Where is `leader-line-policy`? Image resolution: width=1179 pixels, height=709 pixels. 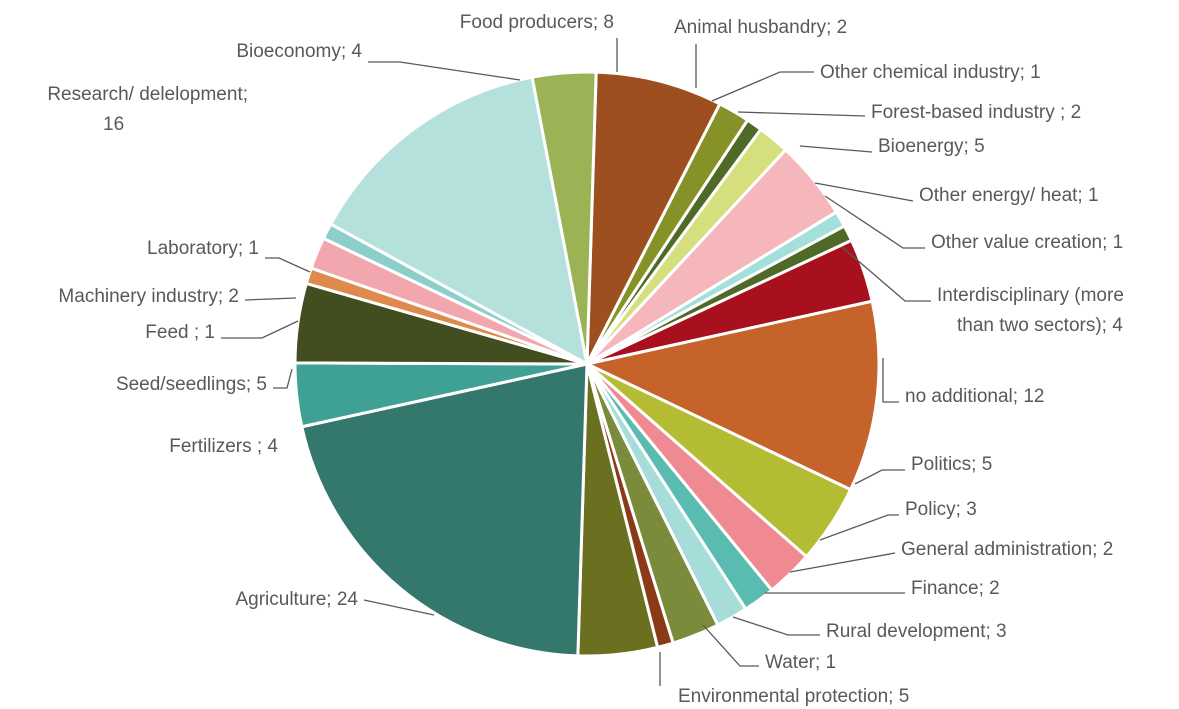 leader-line-policy is located at coordinates (859, 527).